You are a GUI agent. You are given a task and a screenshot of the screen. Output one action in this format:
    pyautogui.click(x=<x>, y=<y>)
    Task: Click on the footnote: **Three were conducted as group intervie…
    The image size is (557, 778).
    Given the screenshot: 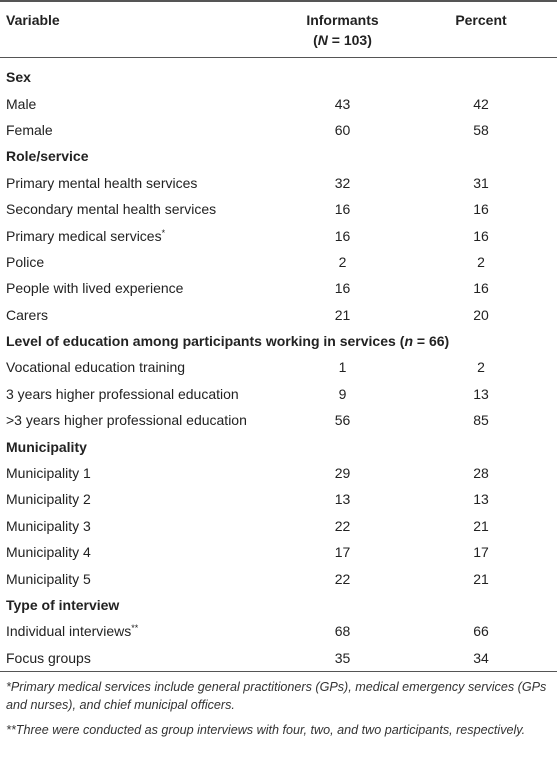 What is the action you would take?
    pyautogui.click(x=266, y=729)
    